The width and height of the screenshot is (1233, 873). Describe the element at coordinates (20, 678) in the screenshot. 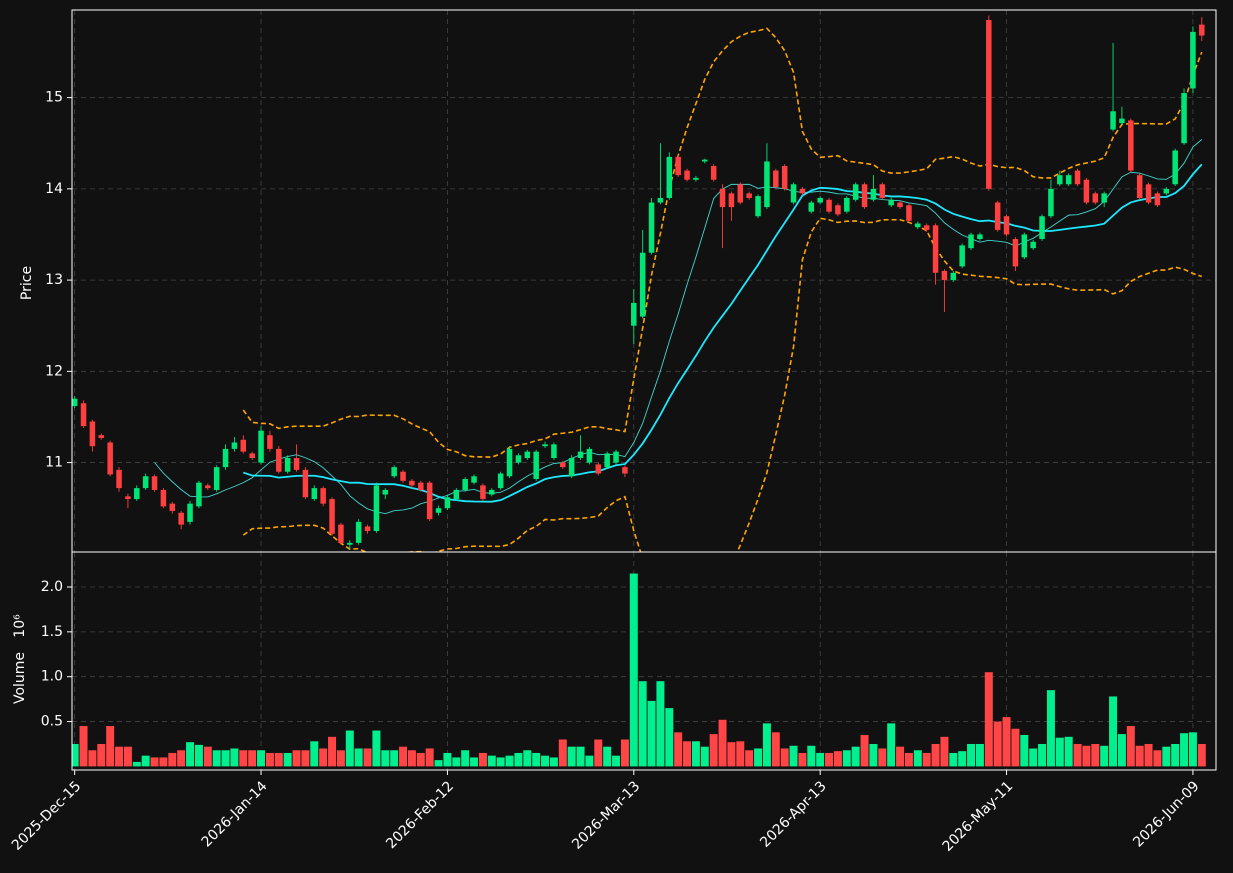

I see `volume-axis-label: Volume` at that location.